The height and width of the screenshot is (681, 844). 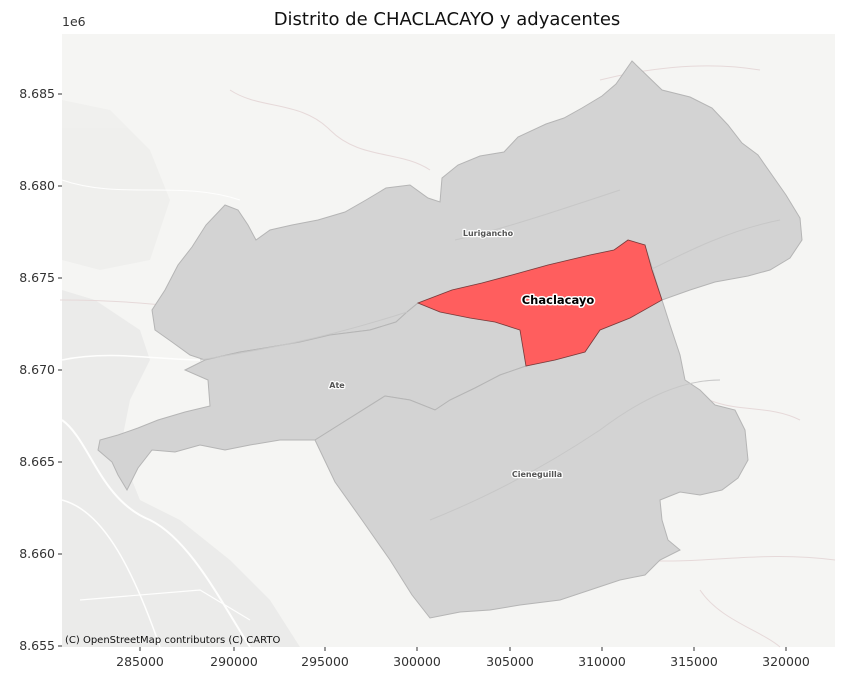 I want to click on y-tick-label: 8.655, so click(x=37, y=645).